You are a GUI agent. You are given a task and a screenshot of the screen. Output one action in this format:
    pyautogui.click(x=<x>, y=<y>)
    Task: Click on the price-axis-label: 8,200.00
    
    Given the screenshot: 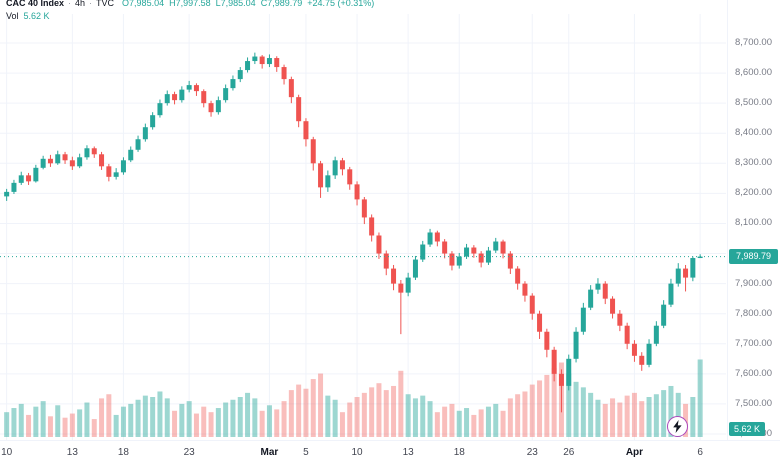 What is the action you would take?
    pyautogui.click(x=753, y=193)
    